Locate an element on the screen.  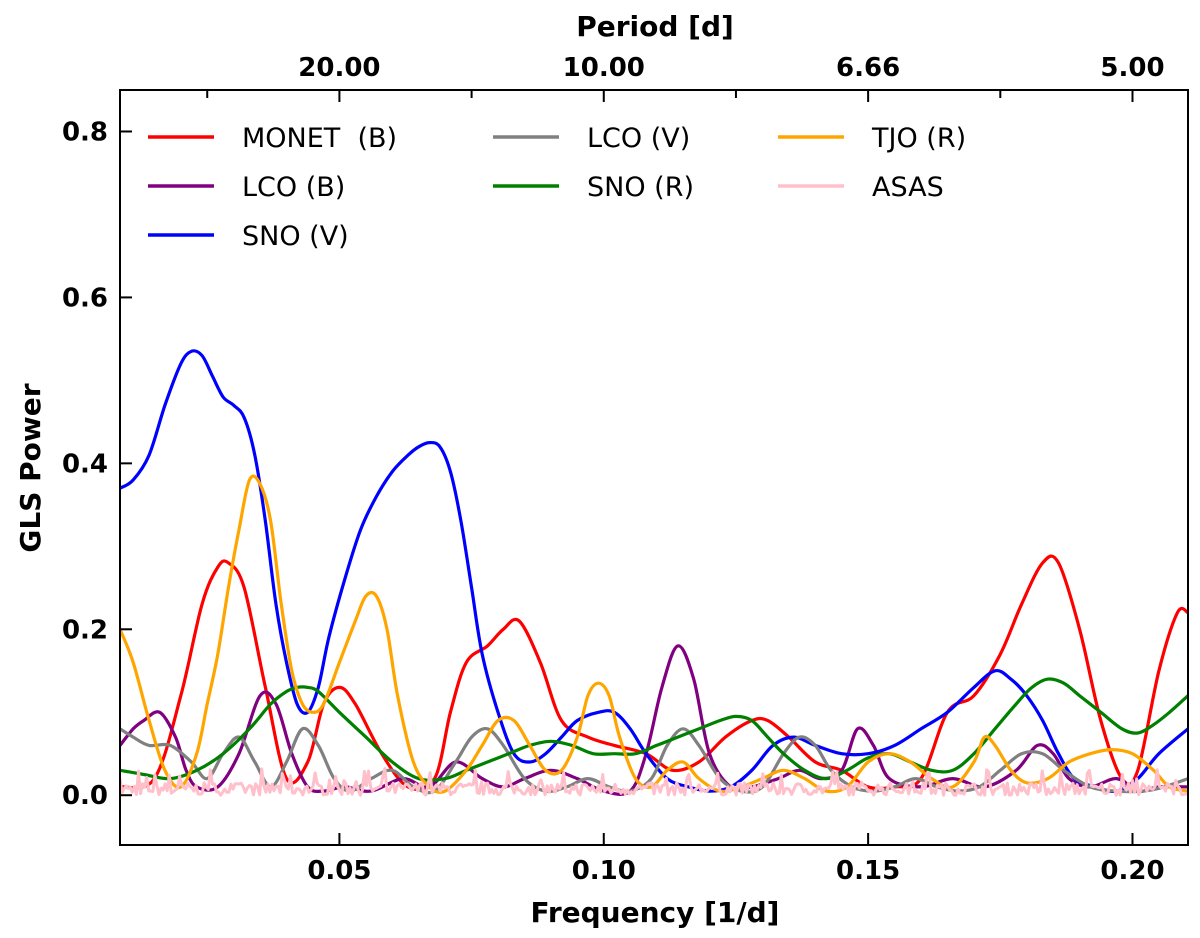
legend-label-monet-b: MONET (B) is located at coordinates (319, 138).